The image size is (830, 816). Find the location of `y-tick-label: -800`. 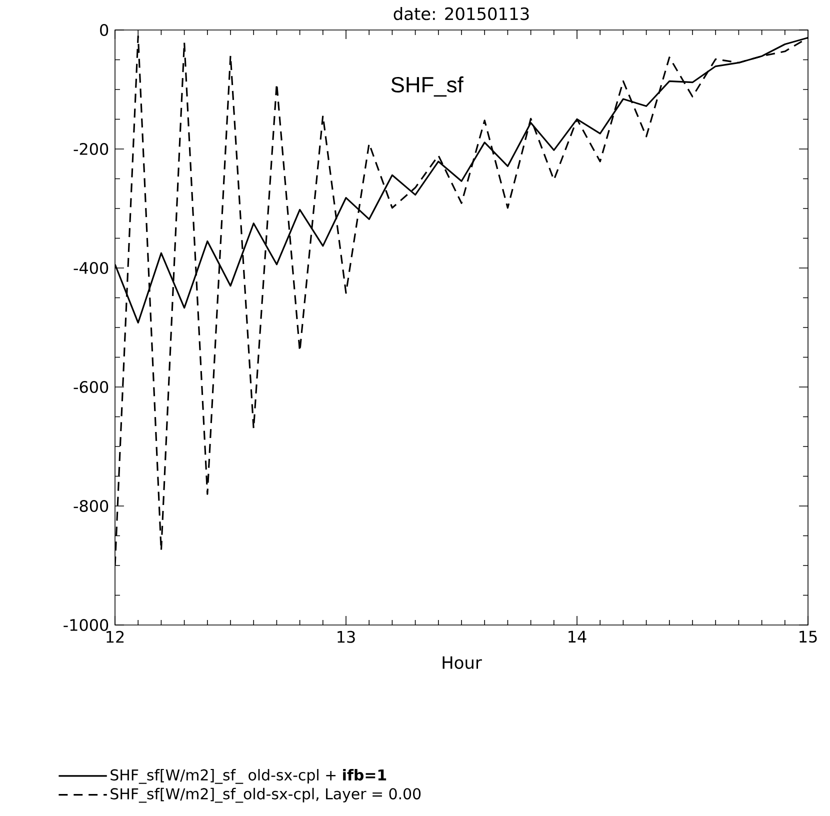

y-tick-label: -800 is located at coordinates (91, 506).